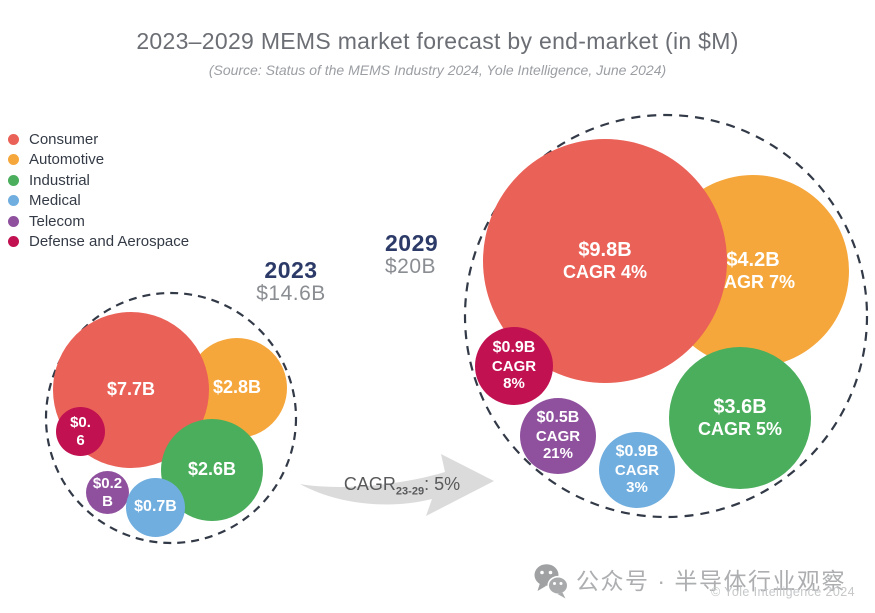  I want to click on bubble-value: $7.7B, so click(131, 389).